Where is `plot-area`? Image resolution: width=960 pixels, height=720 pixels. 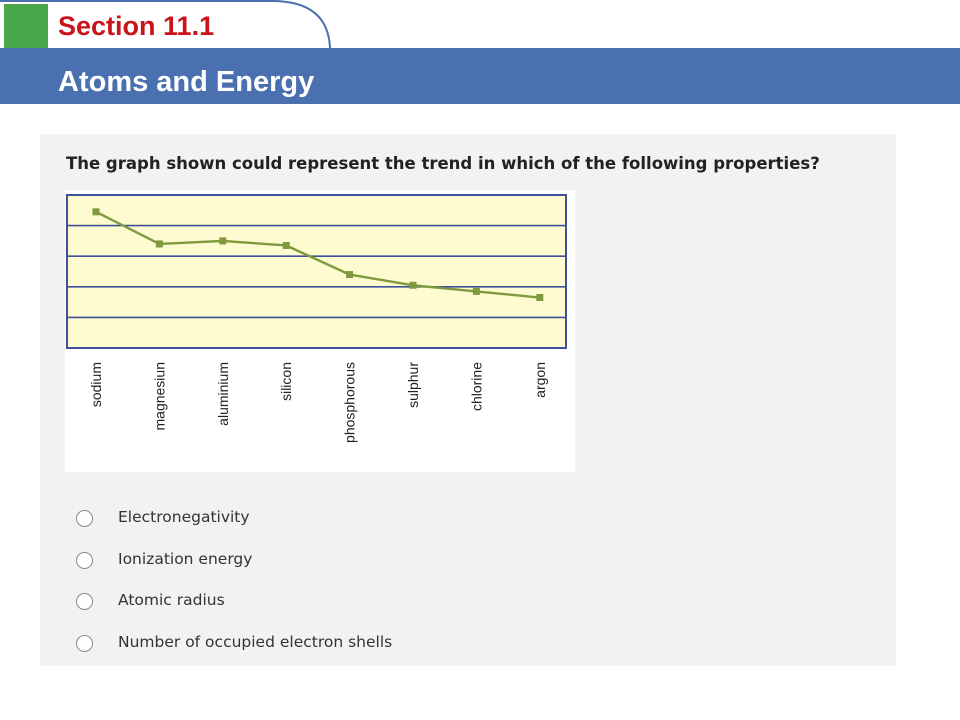 plot-area is located at coordinates (316, 271).